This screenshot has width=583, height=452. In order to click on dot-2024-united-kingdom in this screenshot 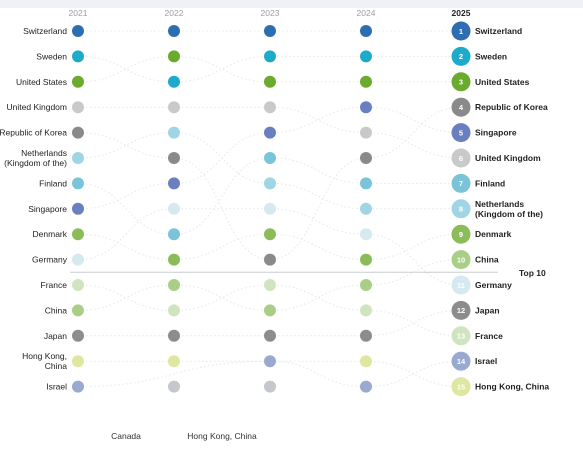, I will do `click(366, 132)`.